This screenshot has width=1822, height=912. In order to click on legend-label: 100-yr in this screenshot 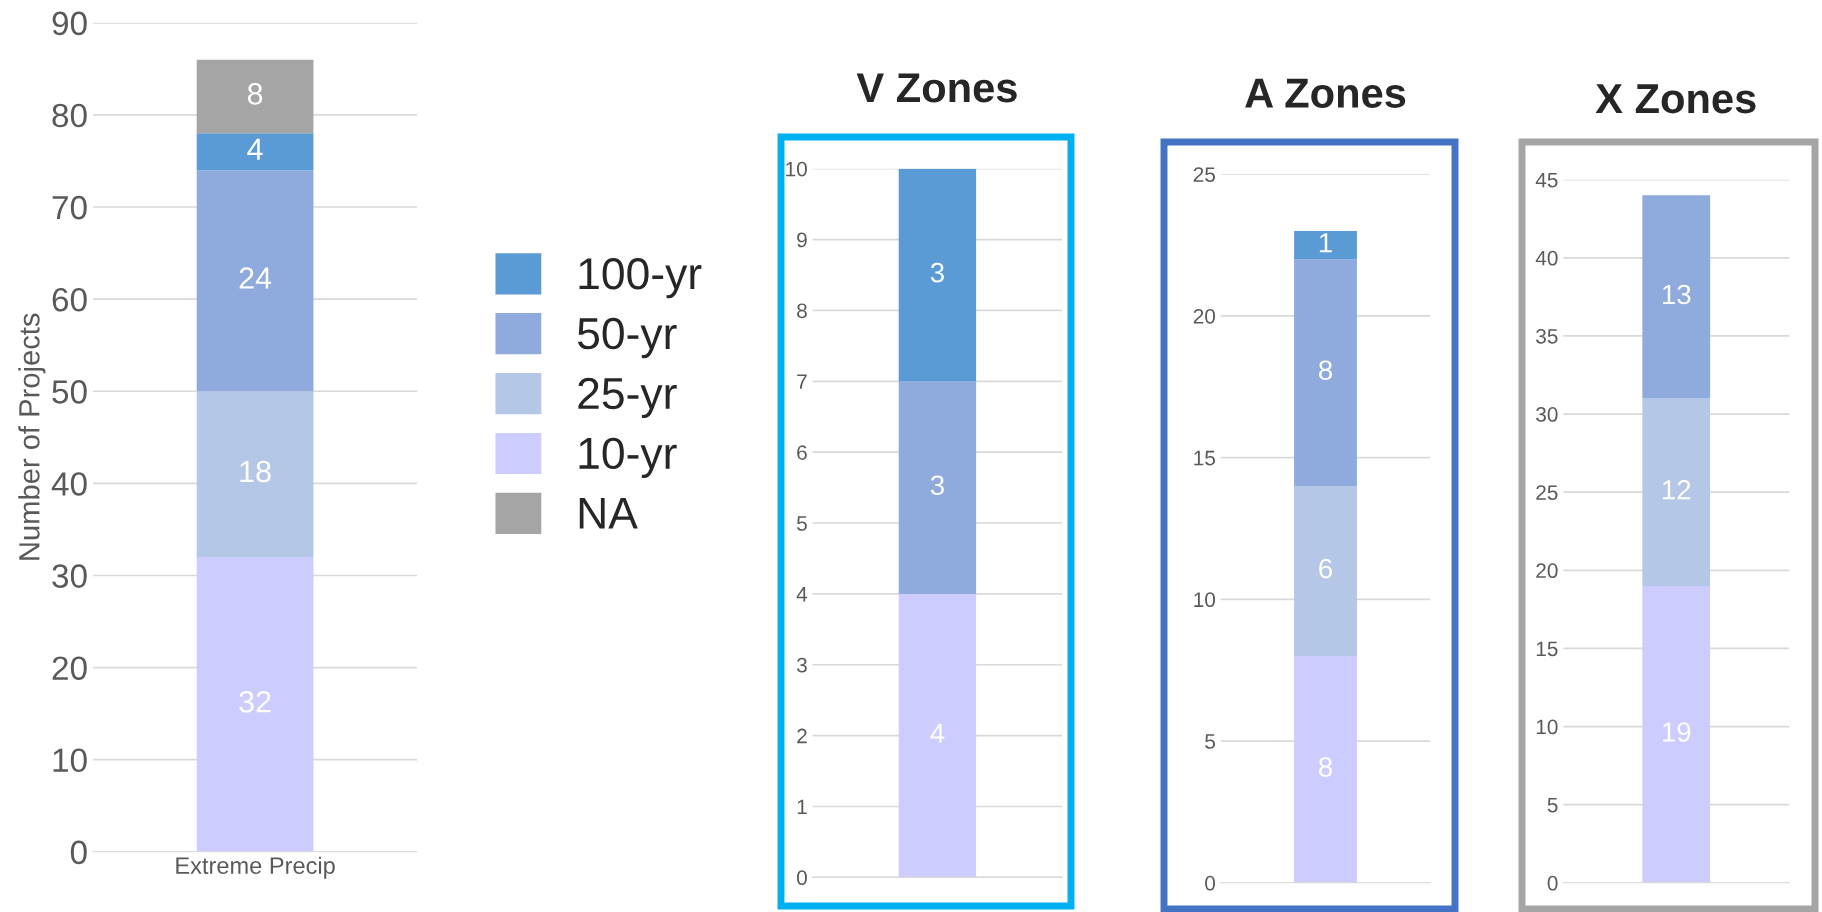, I will do `click(640, 278)`.